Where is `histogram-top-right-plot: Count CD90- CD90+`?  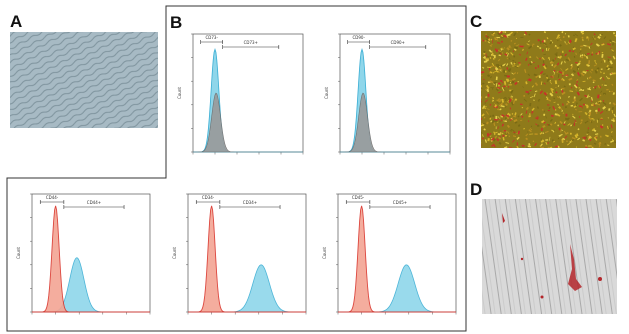
histogram-top-right-plot: Count CD90- CD90+ is located at coordinates (387, 94).